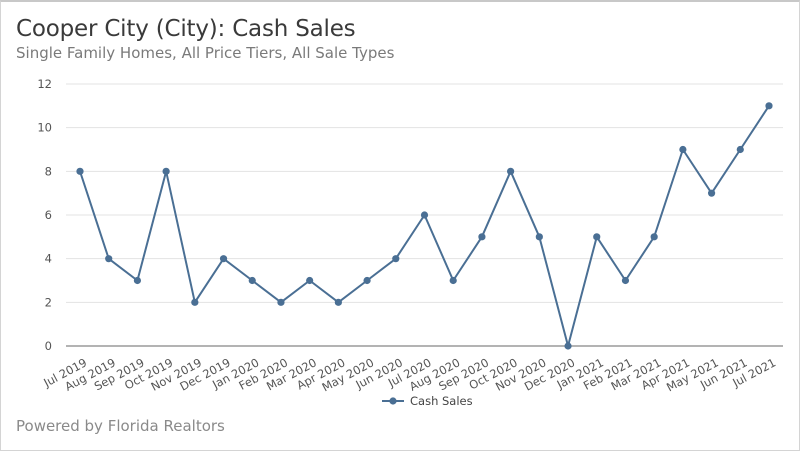  What do you see at coordinates (393, 401) in the screenshot?
I see `legend-swatch-marker` at bounding box center [393, 401].